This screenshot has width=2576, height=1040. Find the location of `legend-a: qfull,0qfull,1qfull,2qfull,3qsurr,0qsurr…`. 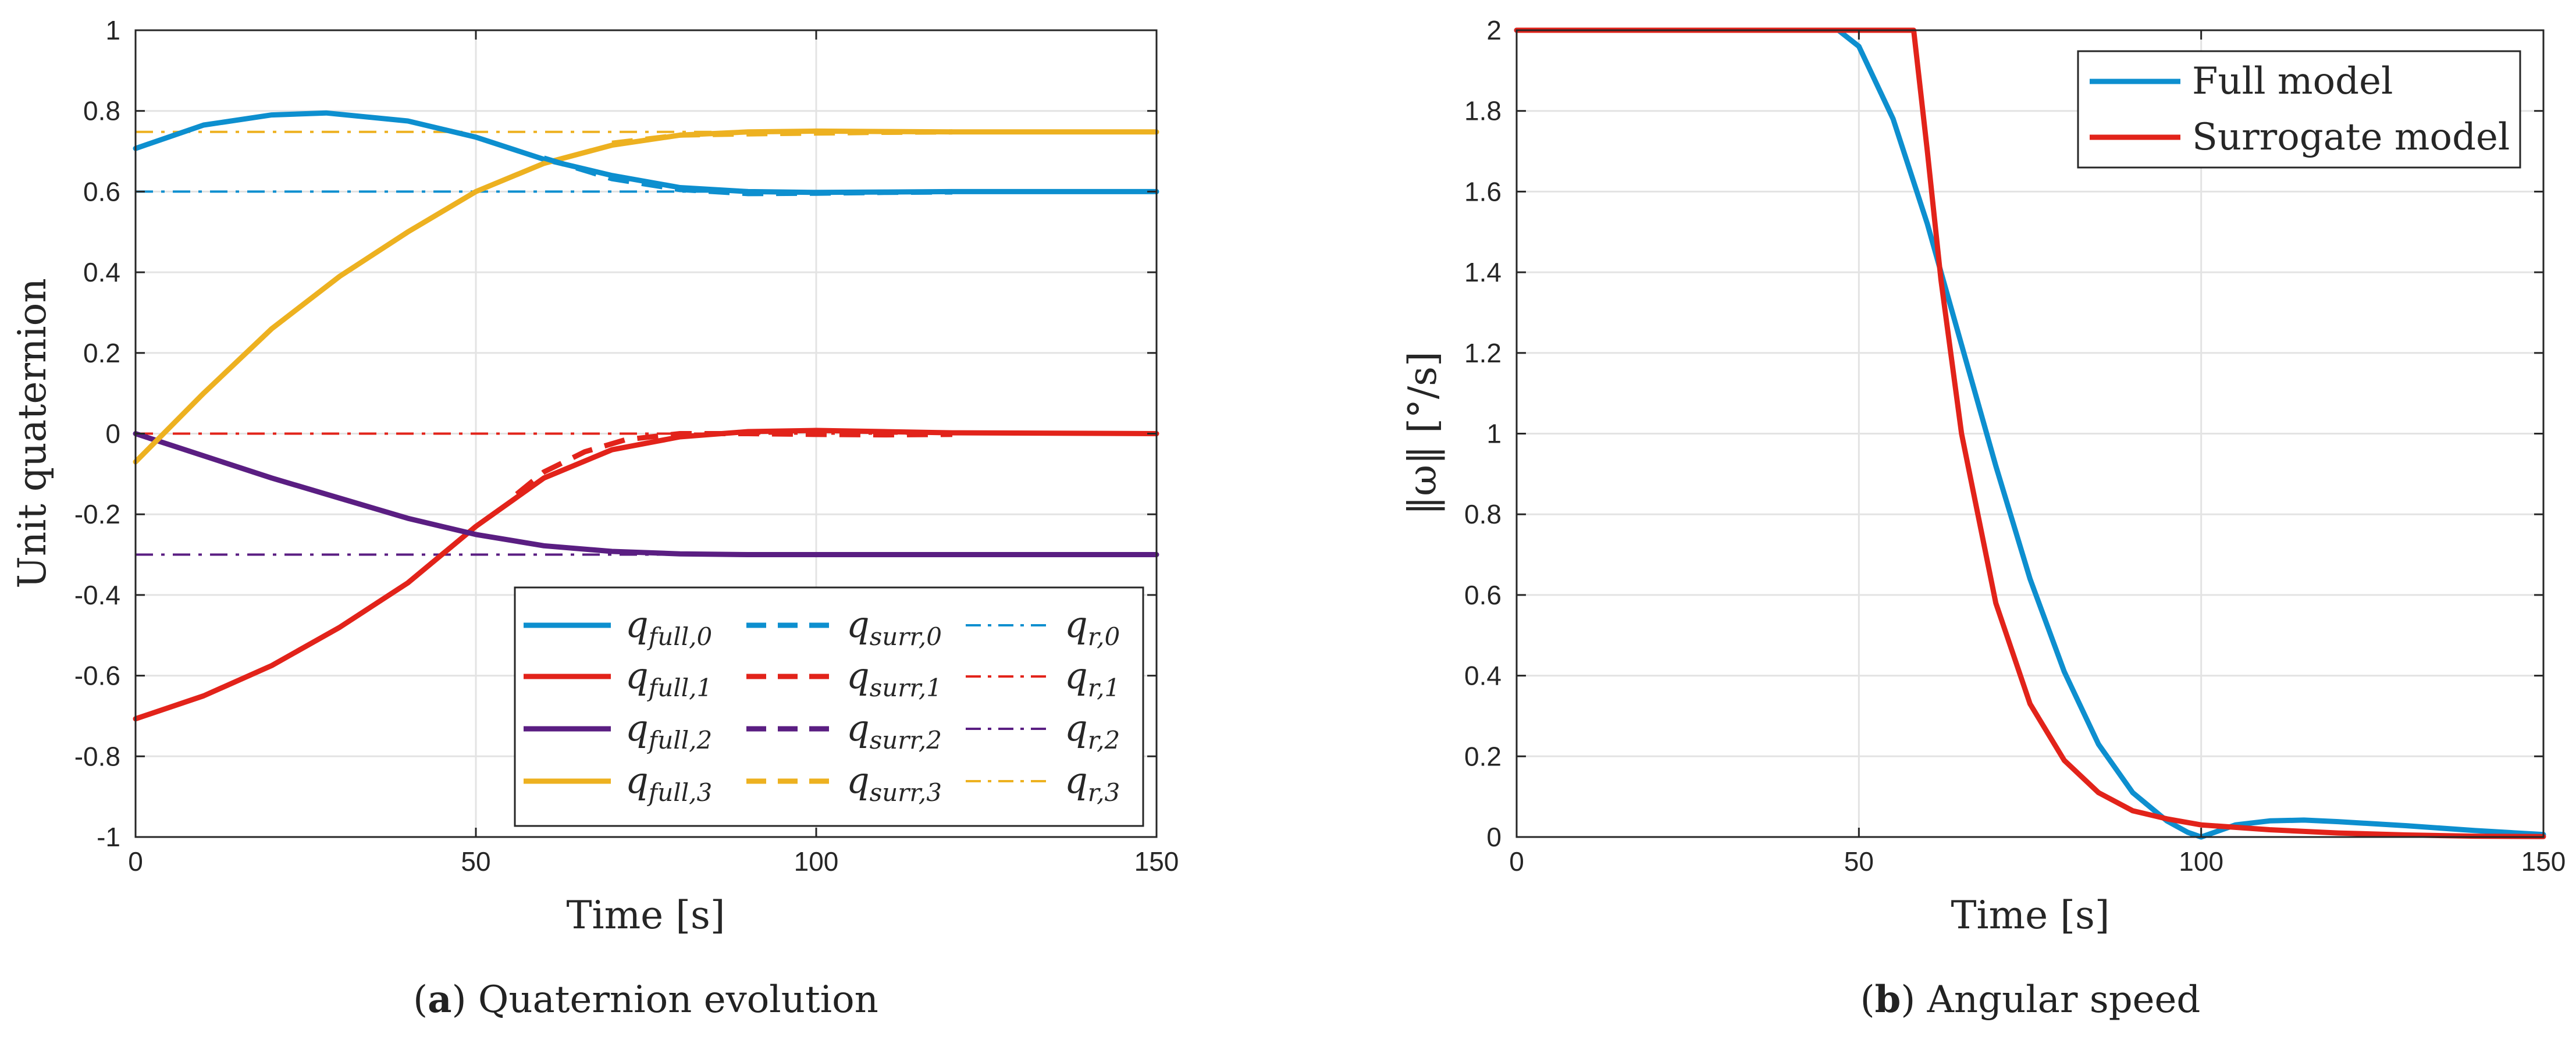

legend-a: qfull,0qfull,1qfull,2qfull,3qsurr,0qsurr… is located at coordinates (829, 706).